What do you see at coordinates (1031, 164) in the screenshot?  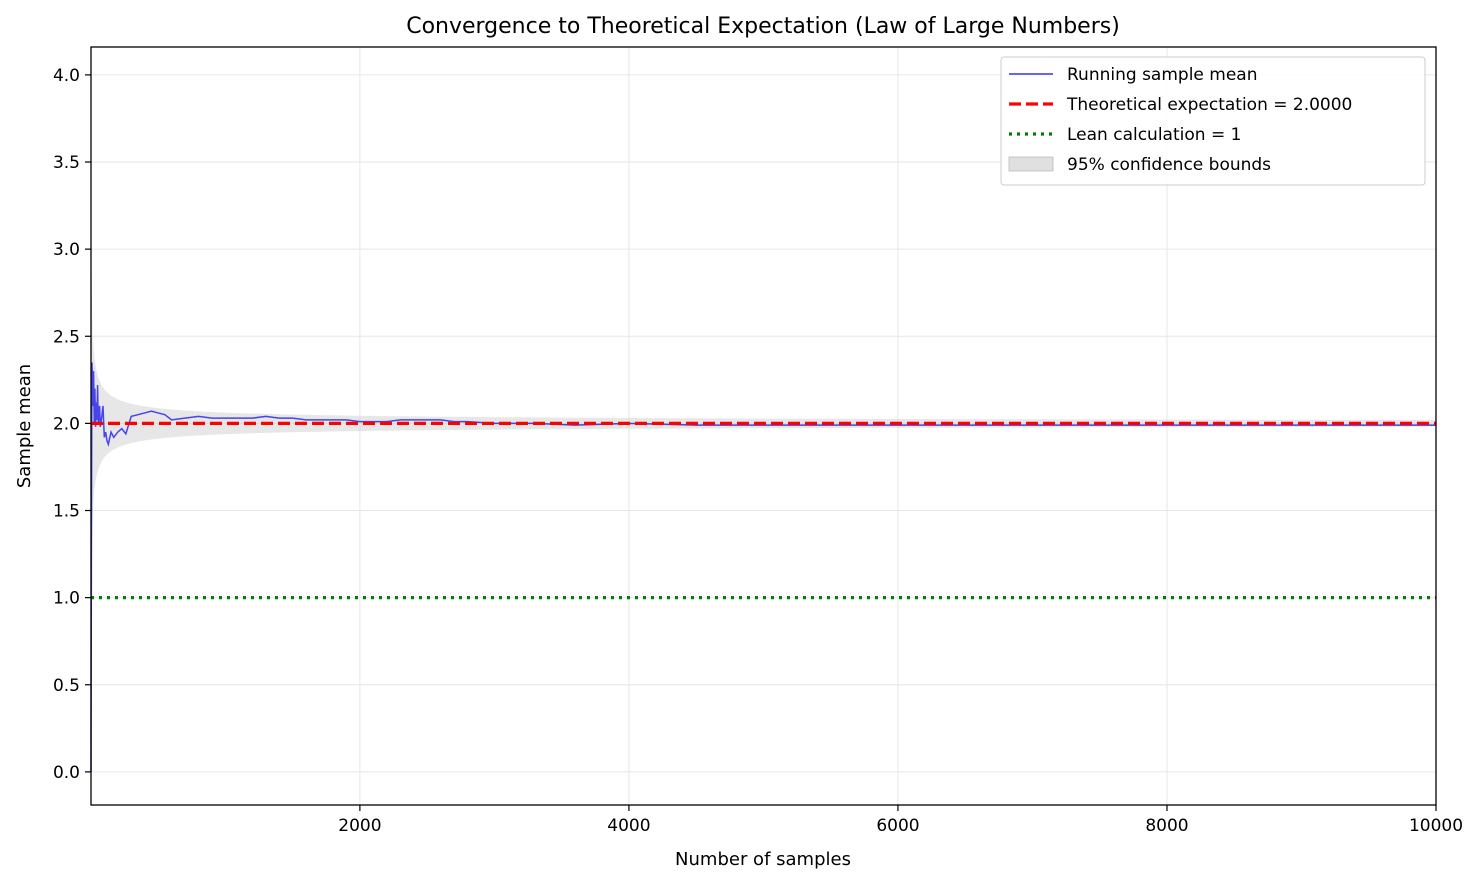 I see `legend-swatch-band` at bounding box center [1031, 164].